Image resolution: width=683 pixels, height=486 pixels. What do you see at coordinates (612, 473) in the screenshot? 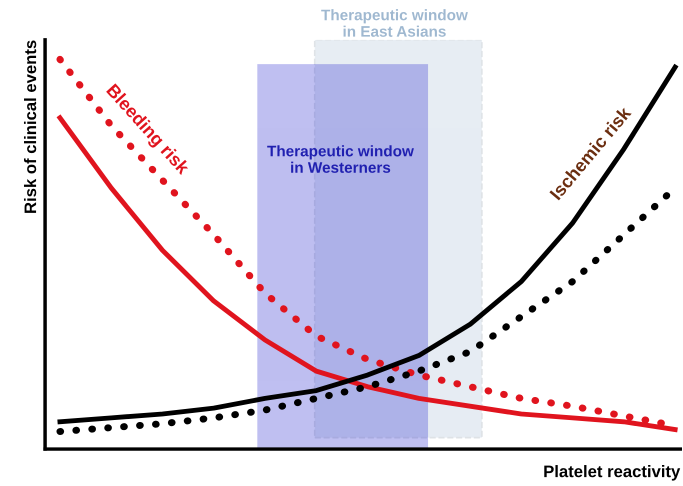
I see `x-axis-title: Platelet reactivity` at bounding box center [612, 473].